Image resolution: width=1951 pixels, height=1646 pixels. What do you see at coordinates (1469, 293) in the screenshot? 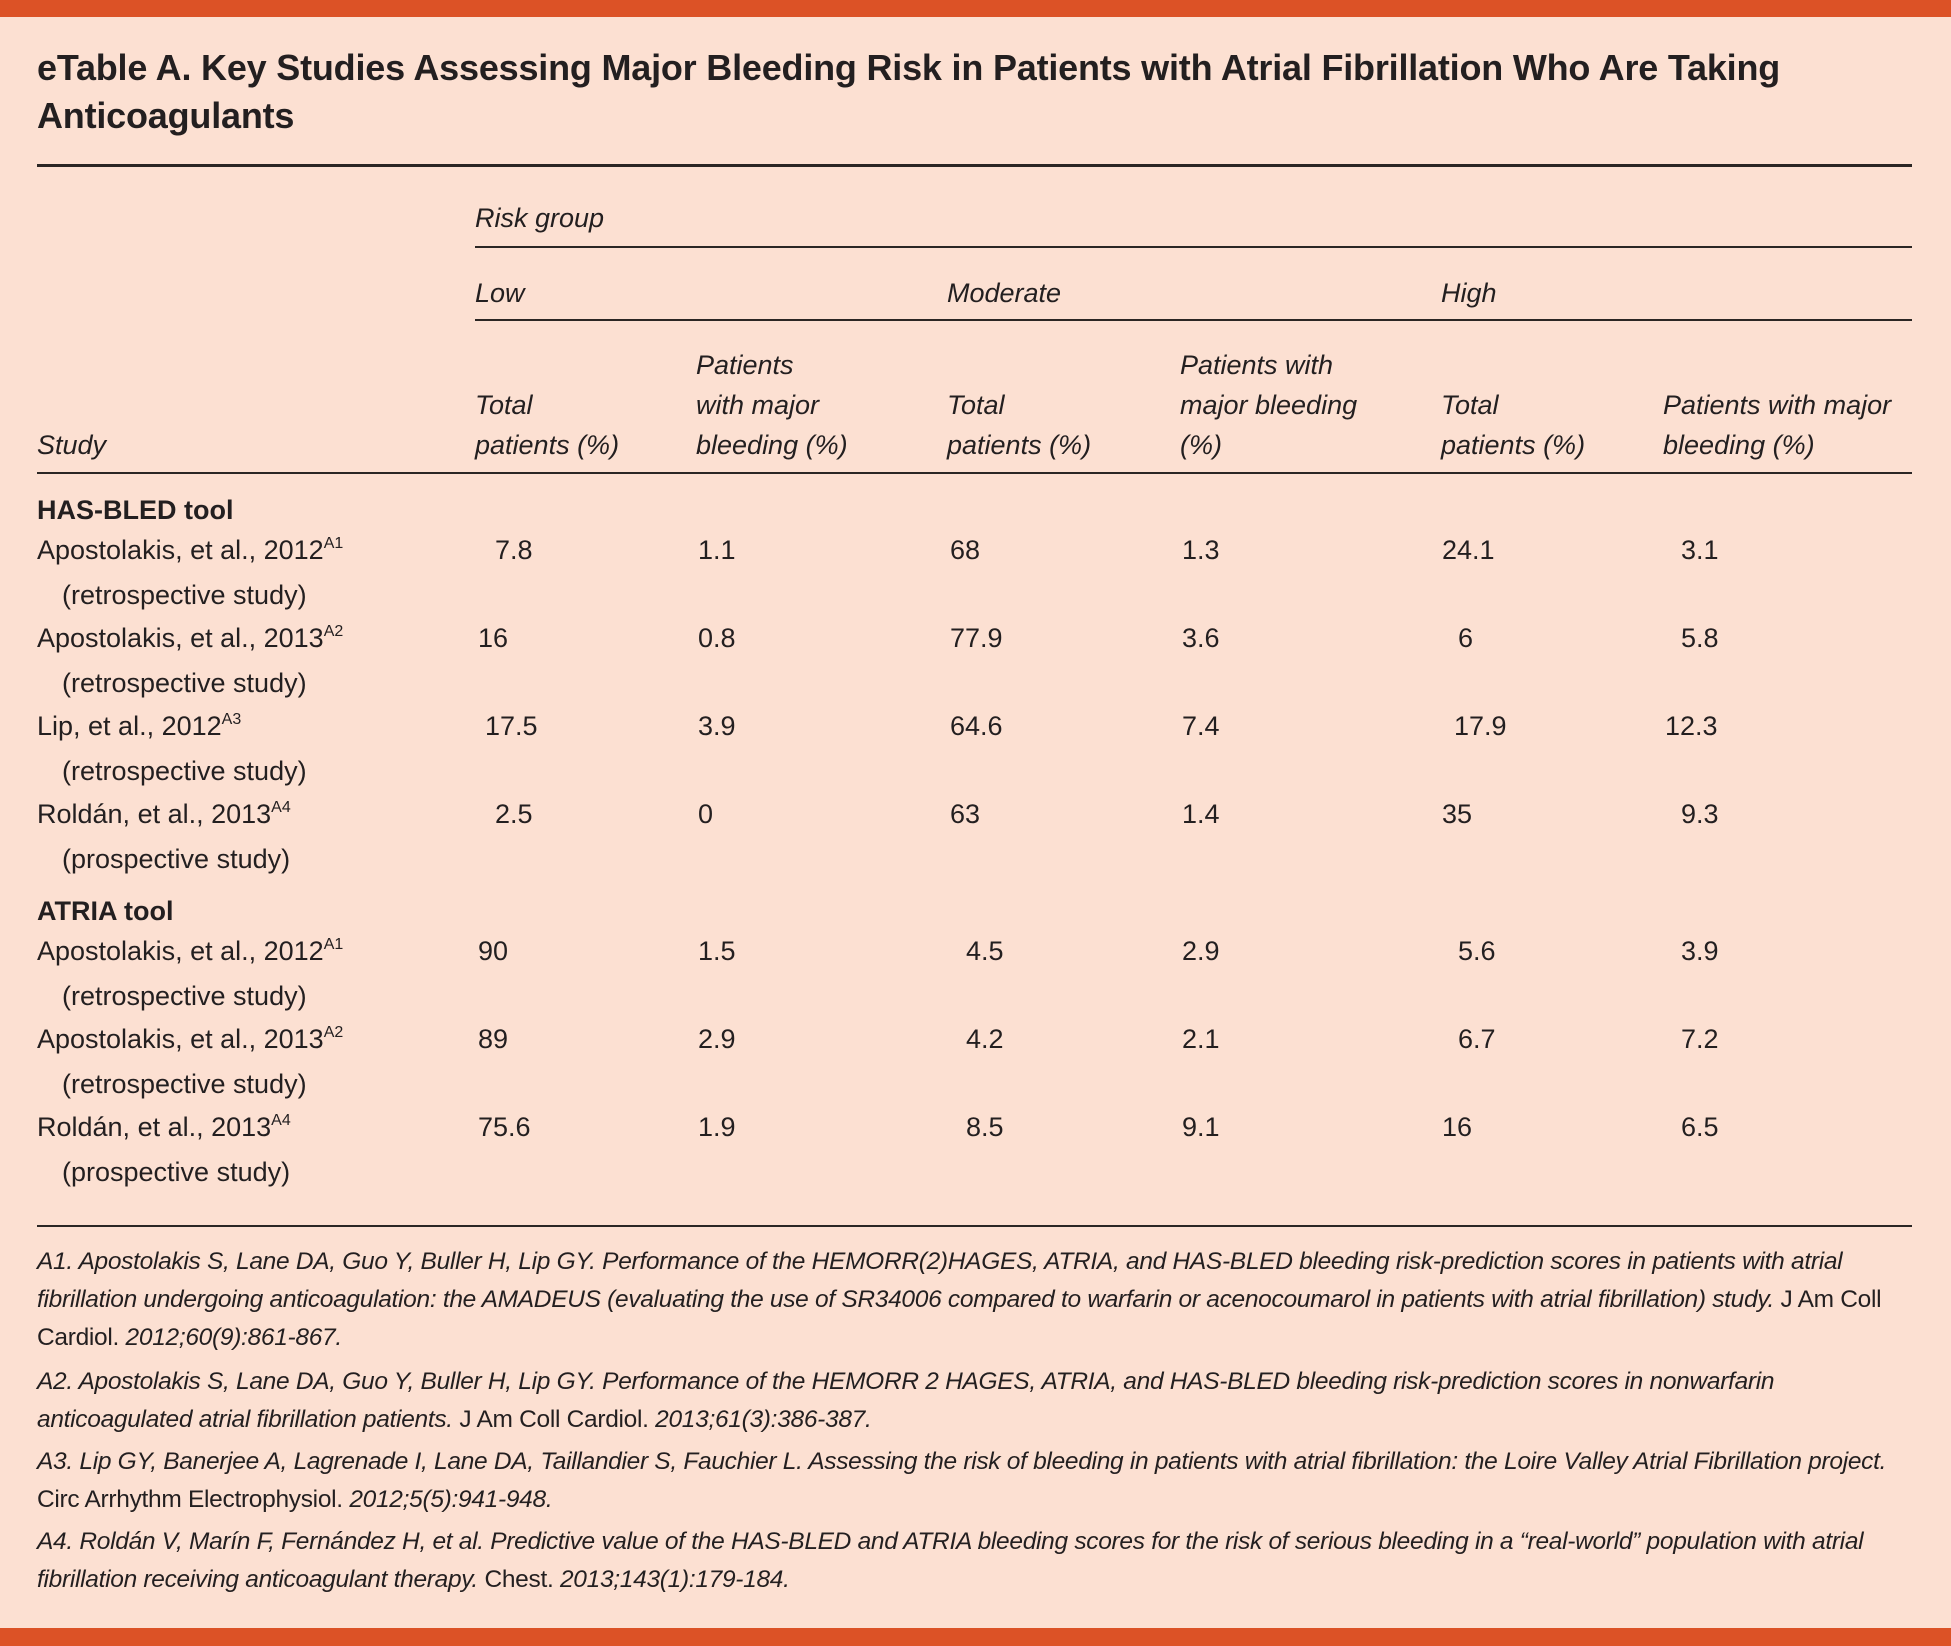
I see `group-high-header: High` at bounding box center [1469, 293].